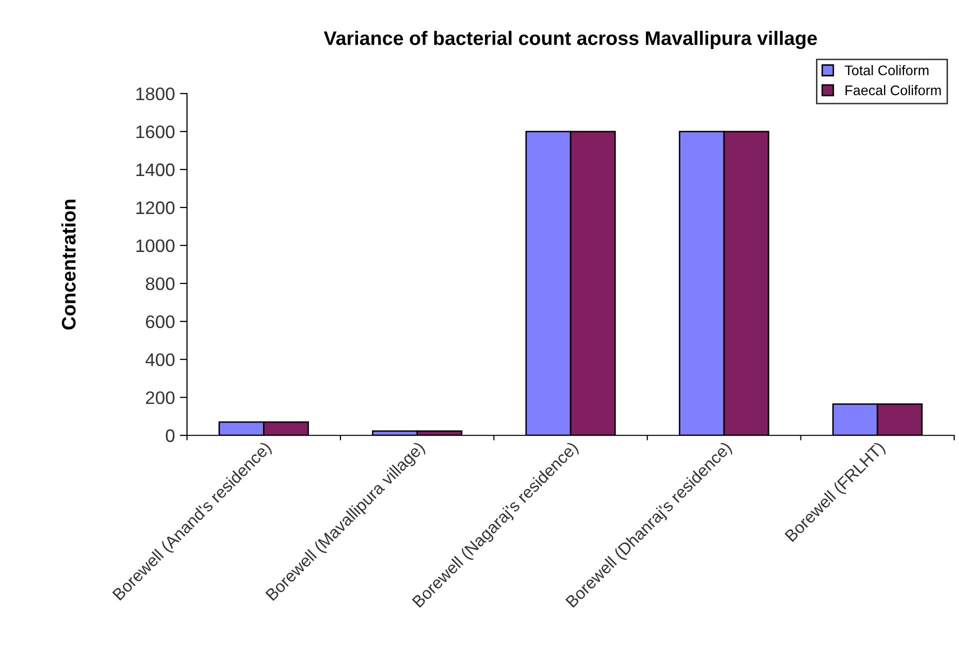 Image resolution: width=959 pixels, height=645 pixels. What do you see at coordinates (170, 435) in the screenshot?
I see `y-tick-label: 0` at bounding box center [170, 435].